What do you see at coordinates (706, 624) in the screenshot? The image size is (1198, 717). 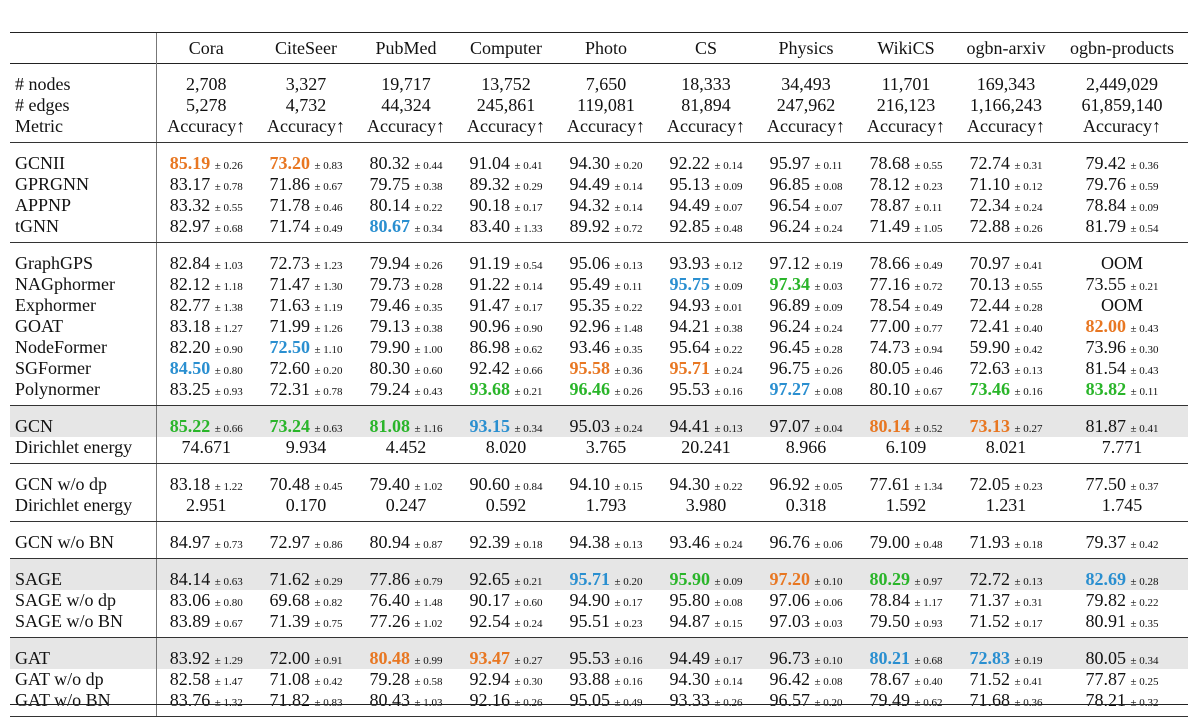 I see `table-cell: 94.87 ± 0.15` at bounding box center [706, 624].